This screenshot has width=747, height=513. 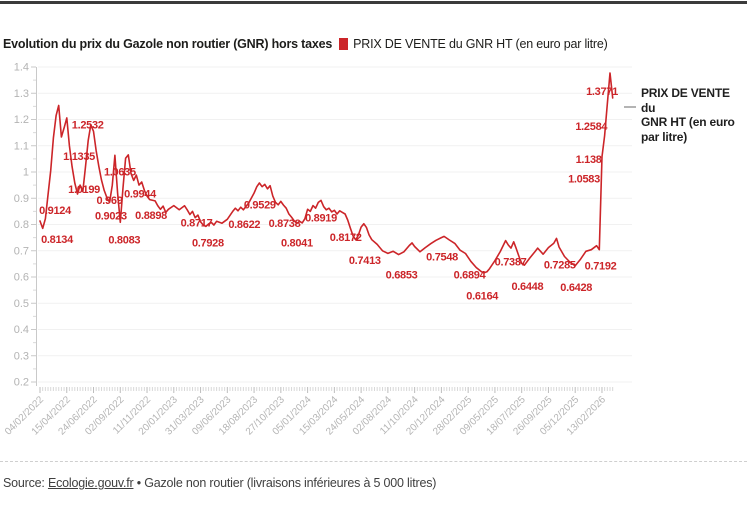 I want to click on data-label: 1.0583, so click(x=584, y=180).